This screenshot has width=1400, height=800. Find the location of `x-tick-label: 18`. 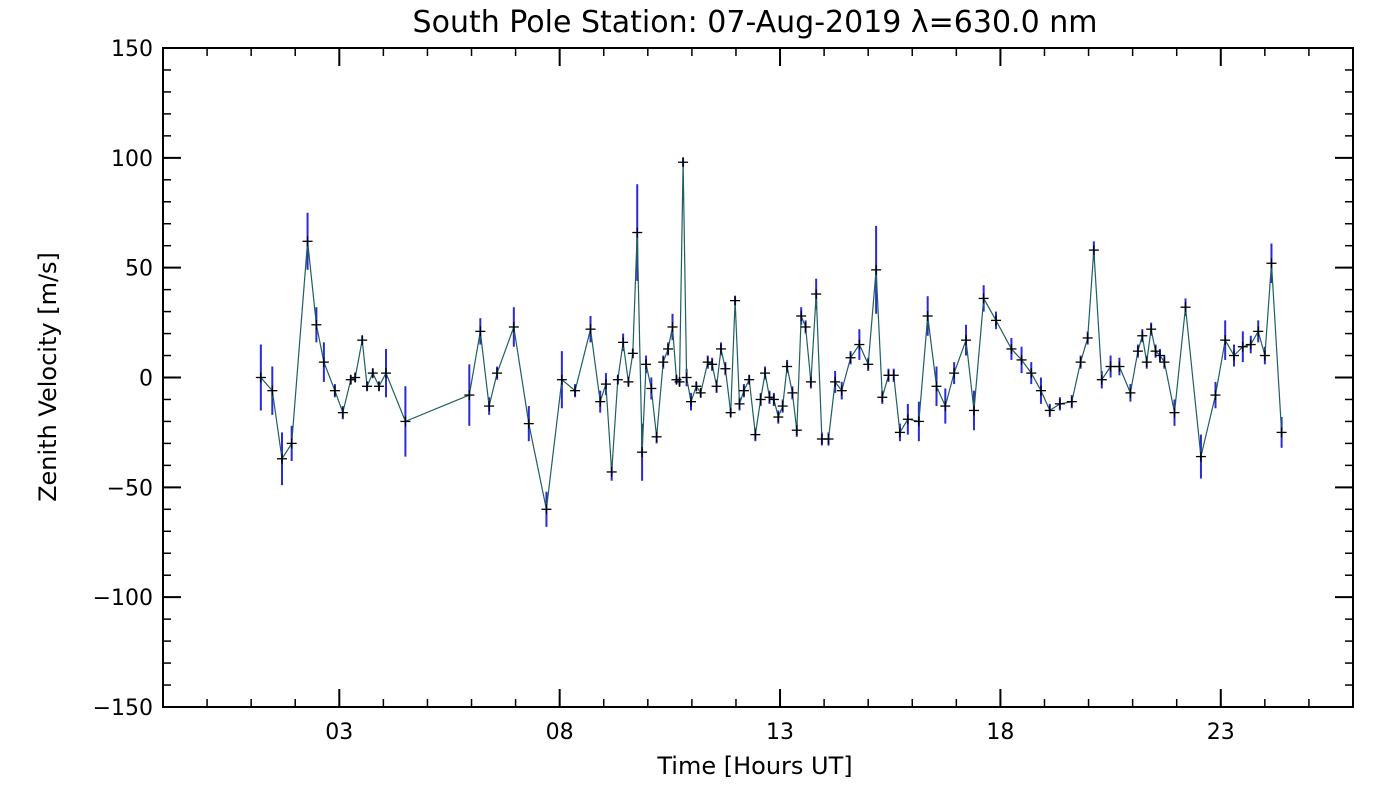

x-tick-label: 18 is located at coordinates (1000, 732).